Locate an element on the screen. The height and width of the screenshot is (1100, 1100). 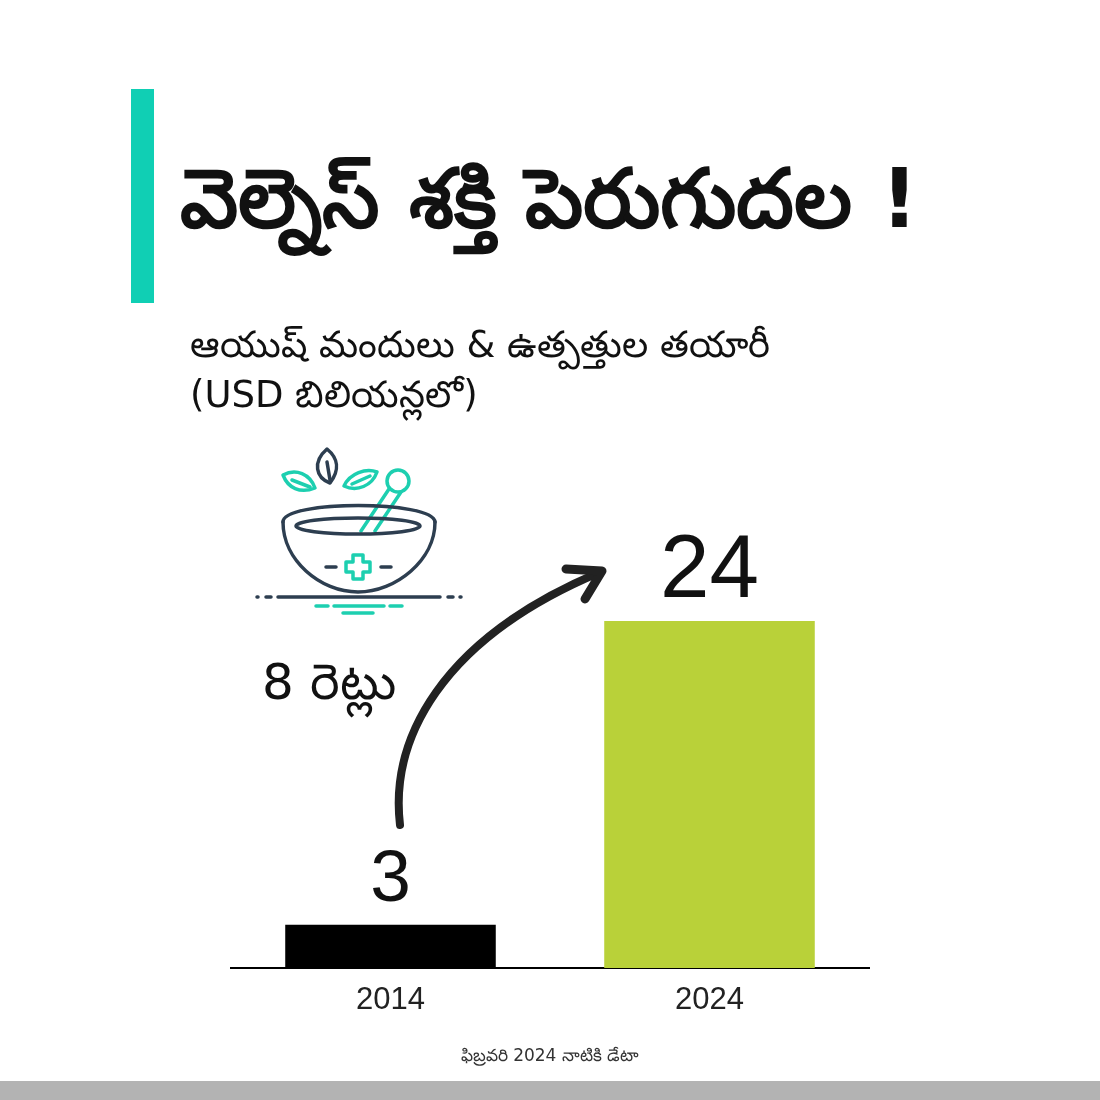
x-tick-label: 2014 is located at coordinates (390, 999).